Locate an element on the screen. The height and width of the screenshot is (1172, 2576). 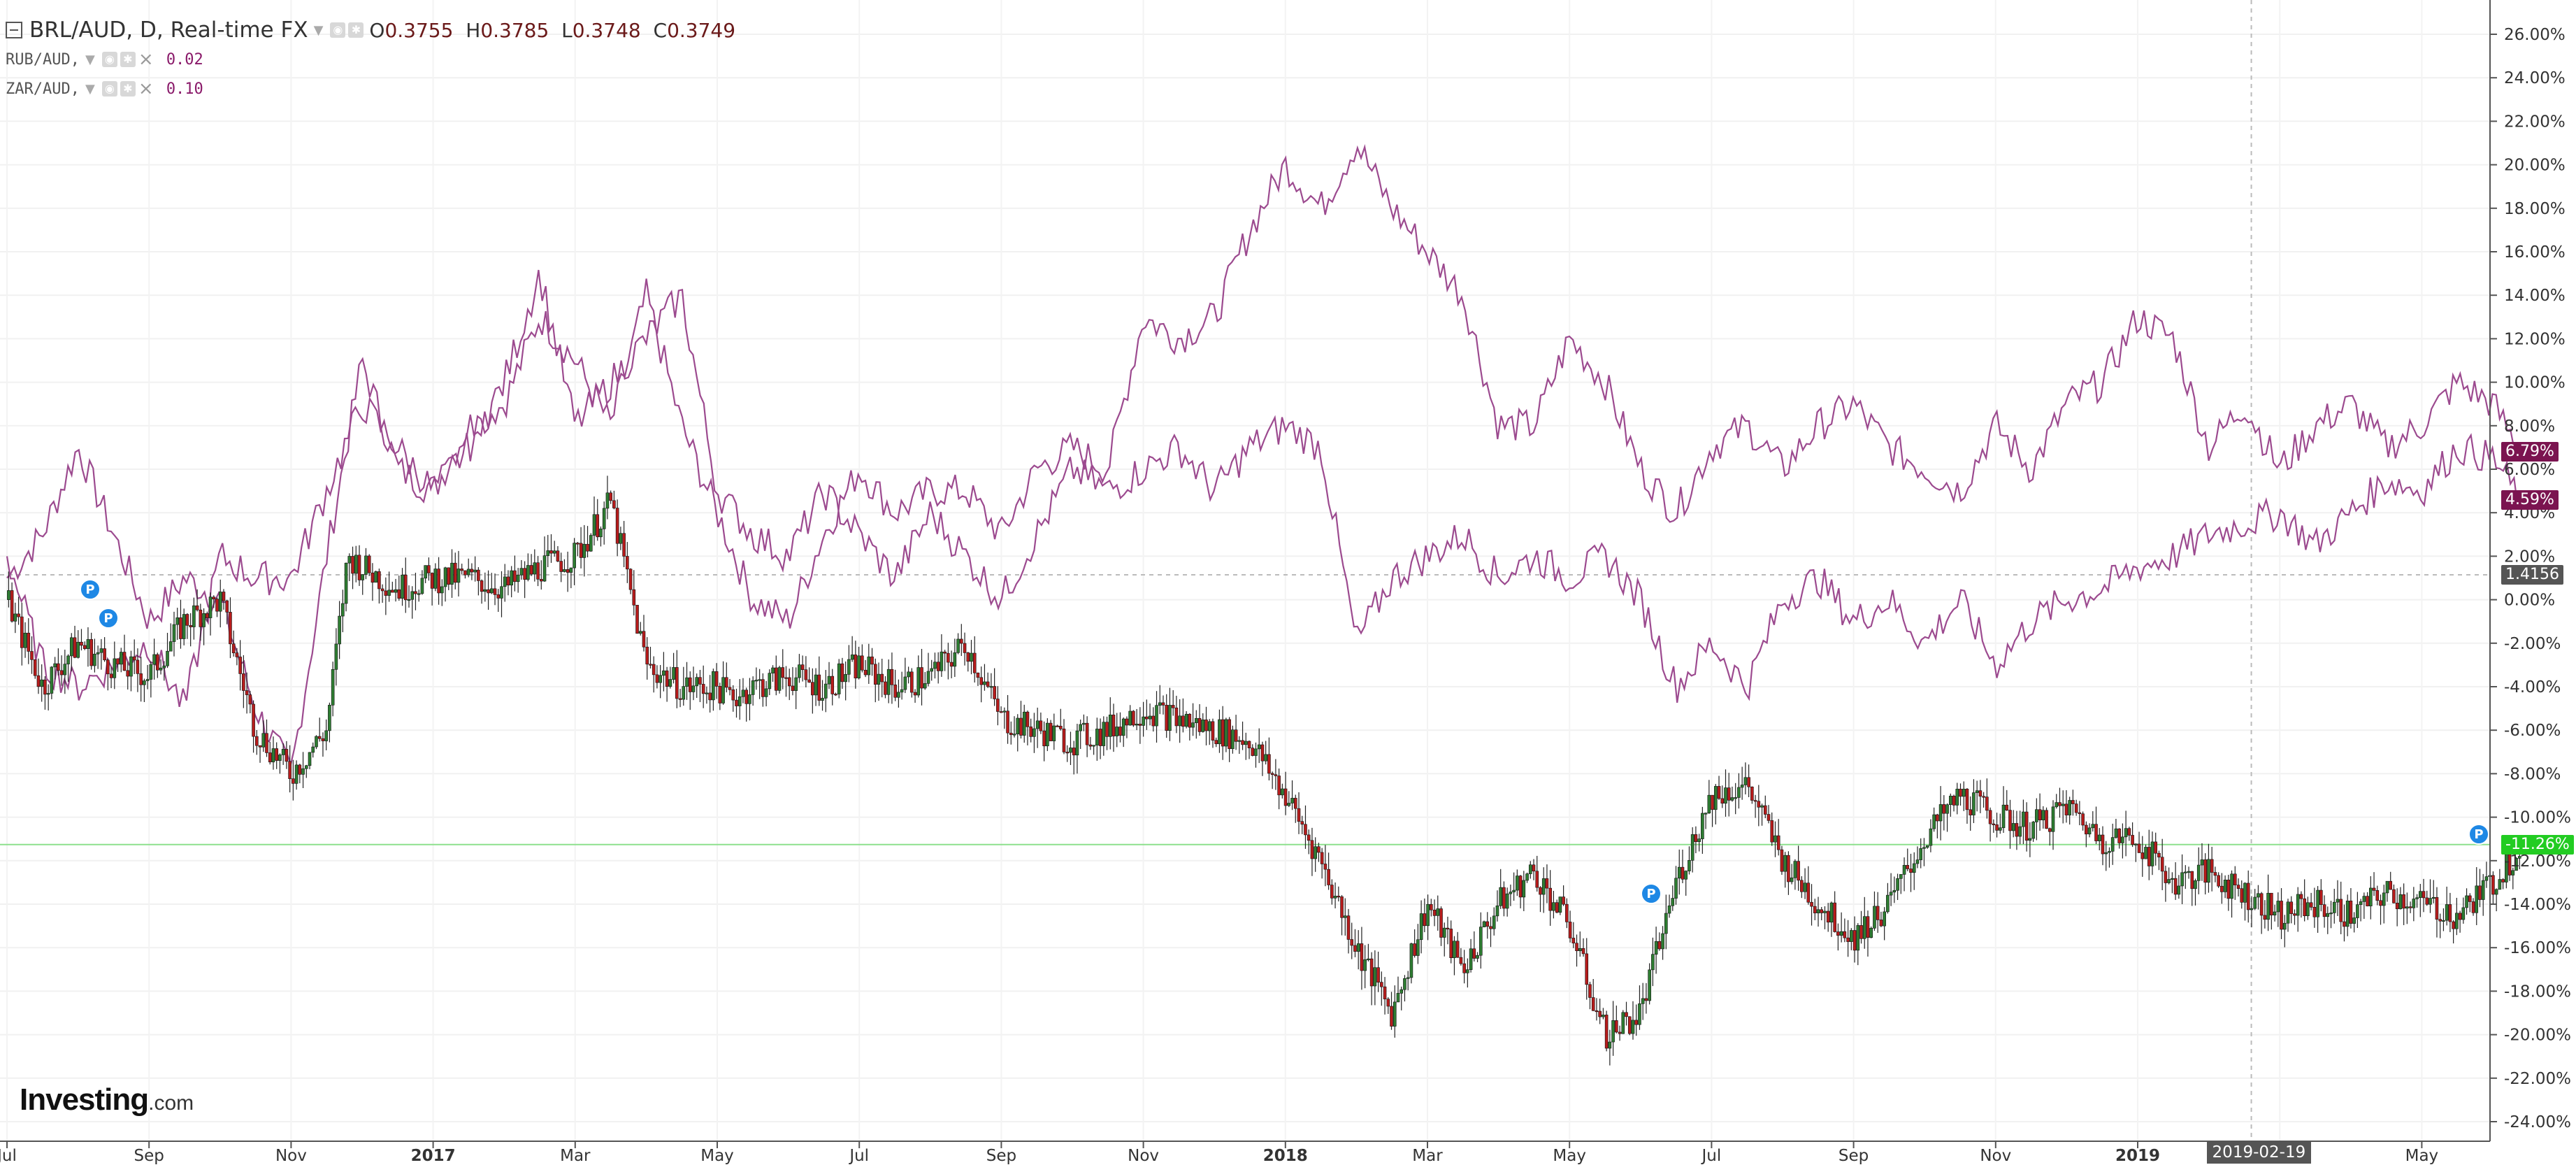
y-tick-label: -18.00% is located at coordinates (2537, 991).